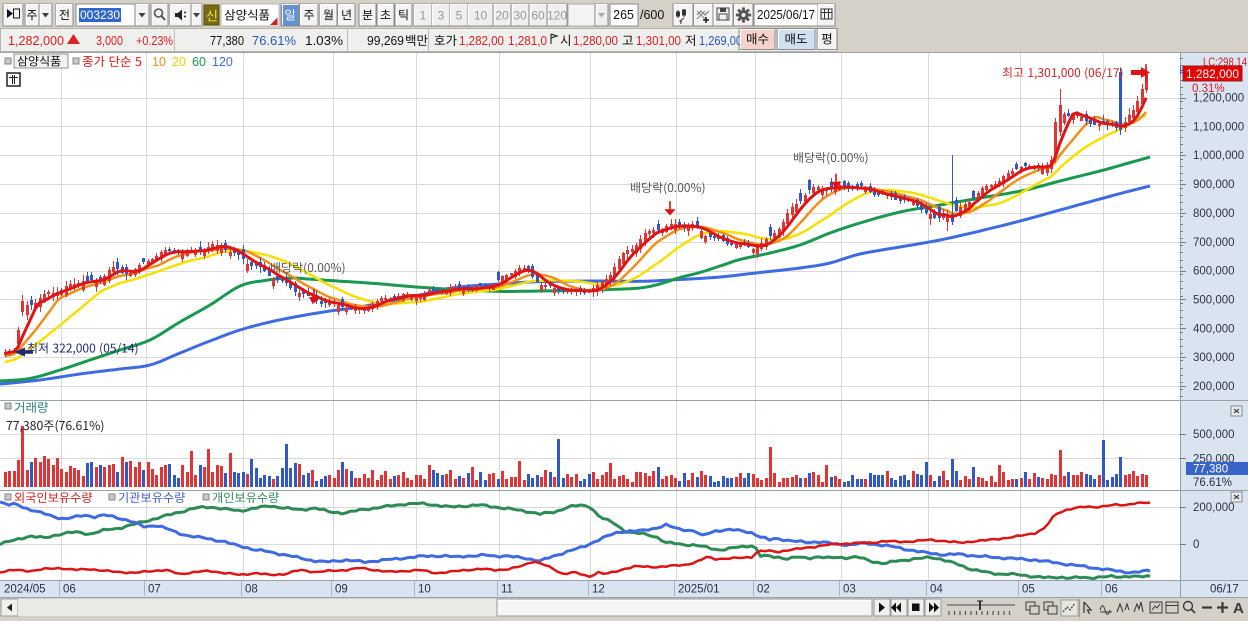  I want to click on svg-text: 2025/06/17, so click(786, 15).